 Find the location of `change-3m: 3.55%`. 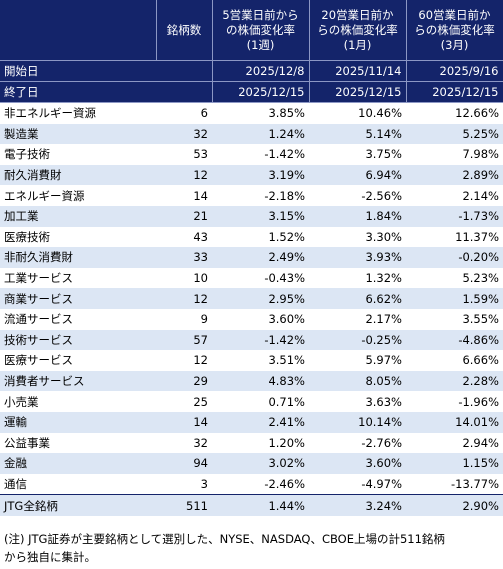

change-3m: 3.55% is located at coordinates (454, 319).